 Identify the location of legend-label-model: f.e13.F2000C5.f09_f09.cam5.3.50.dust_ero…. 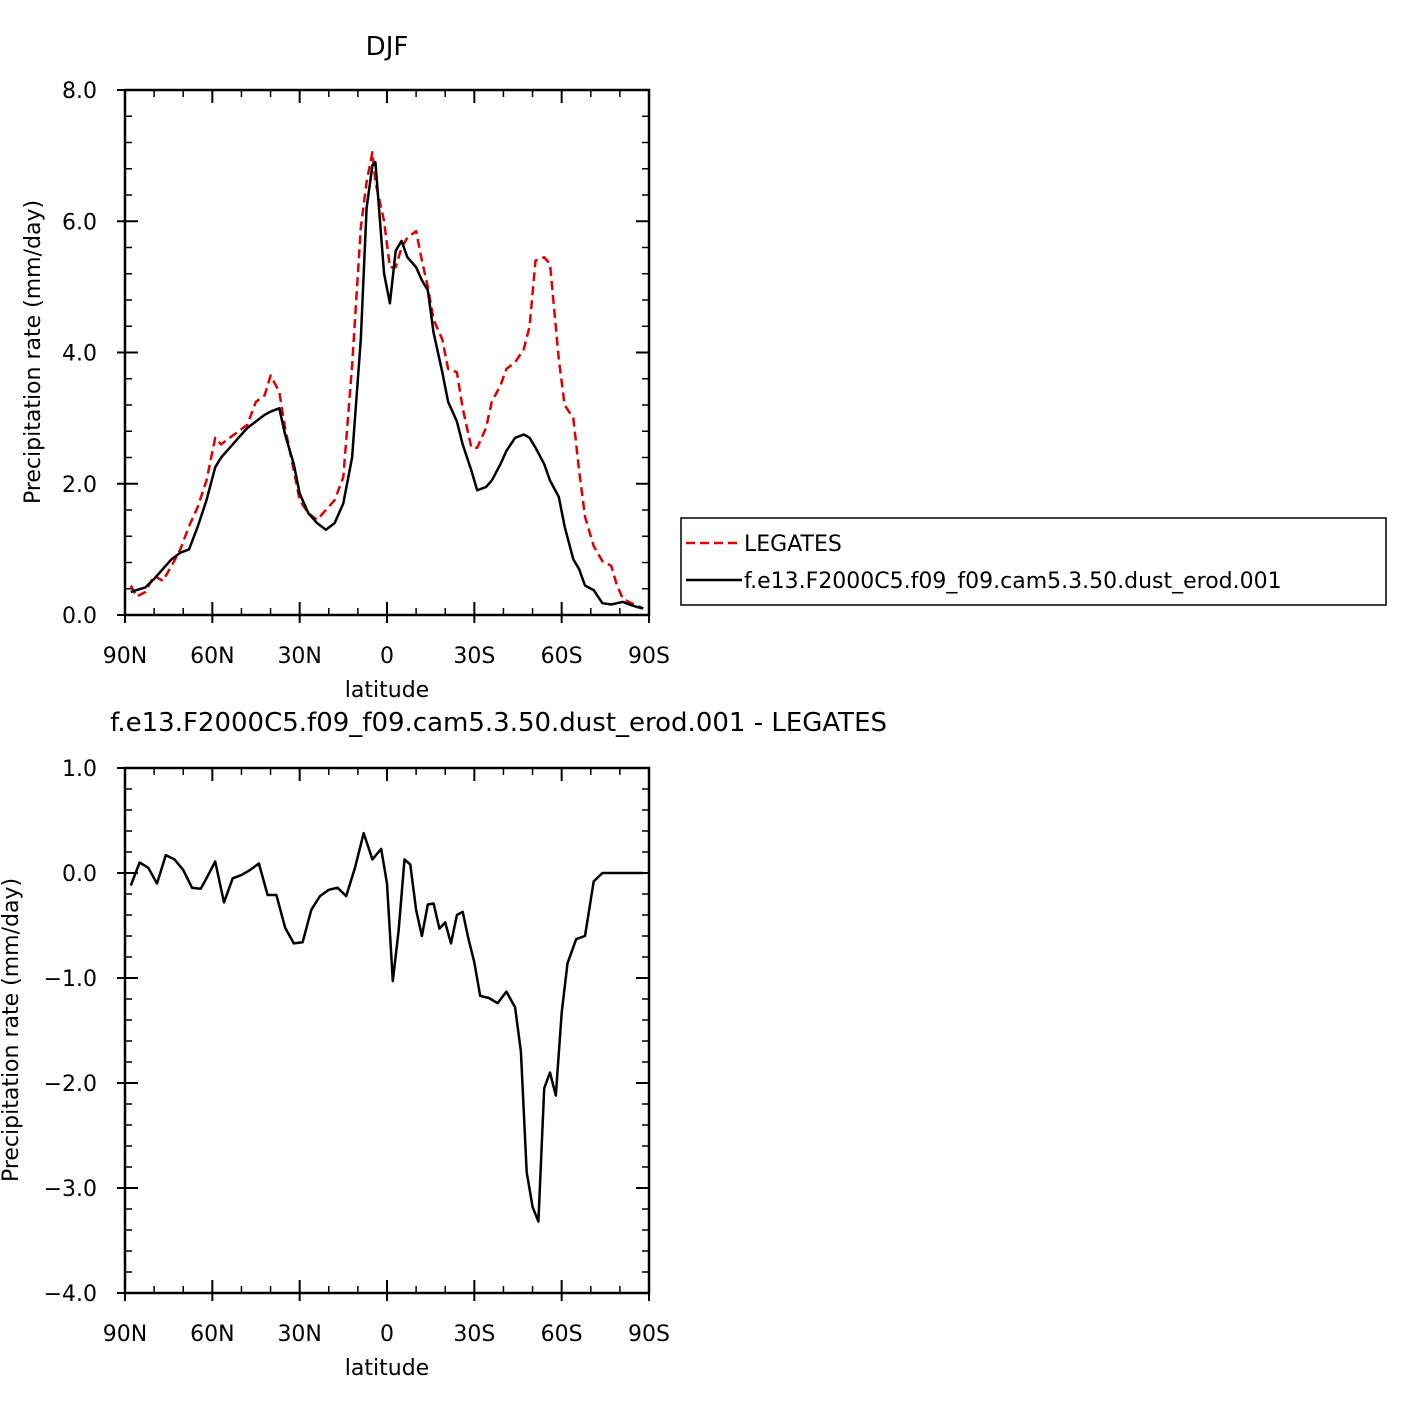
(1013, 581).